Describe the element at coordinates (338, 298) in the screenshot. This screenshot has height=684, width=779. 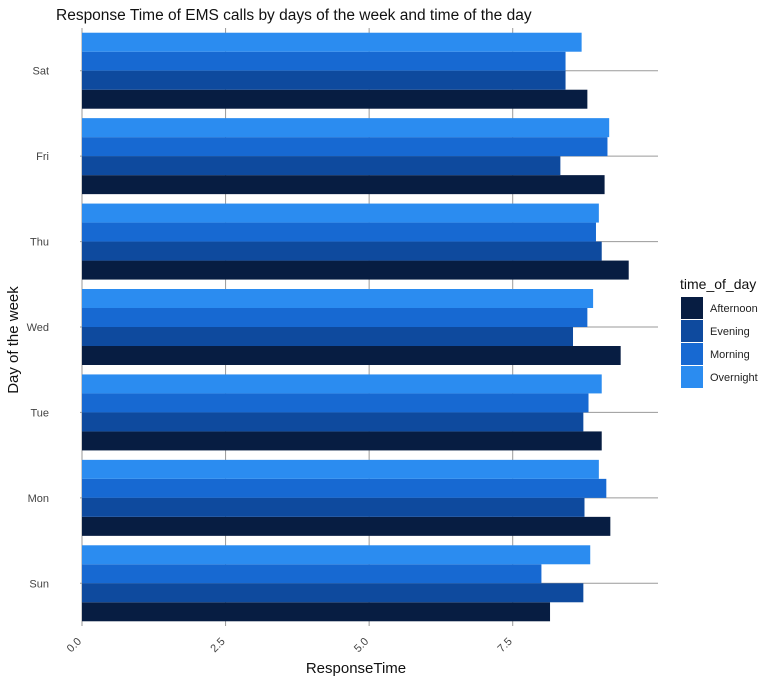
I see `bar-wed-overnight` at that location.